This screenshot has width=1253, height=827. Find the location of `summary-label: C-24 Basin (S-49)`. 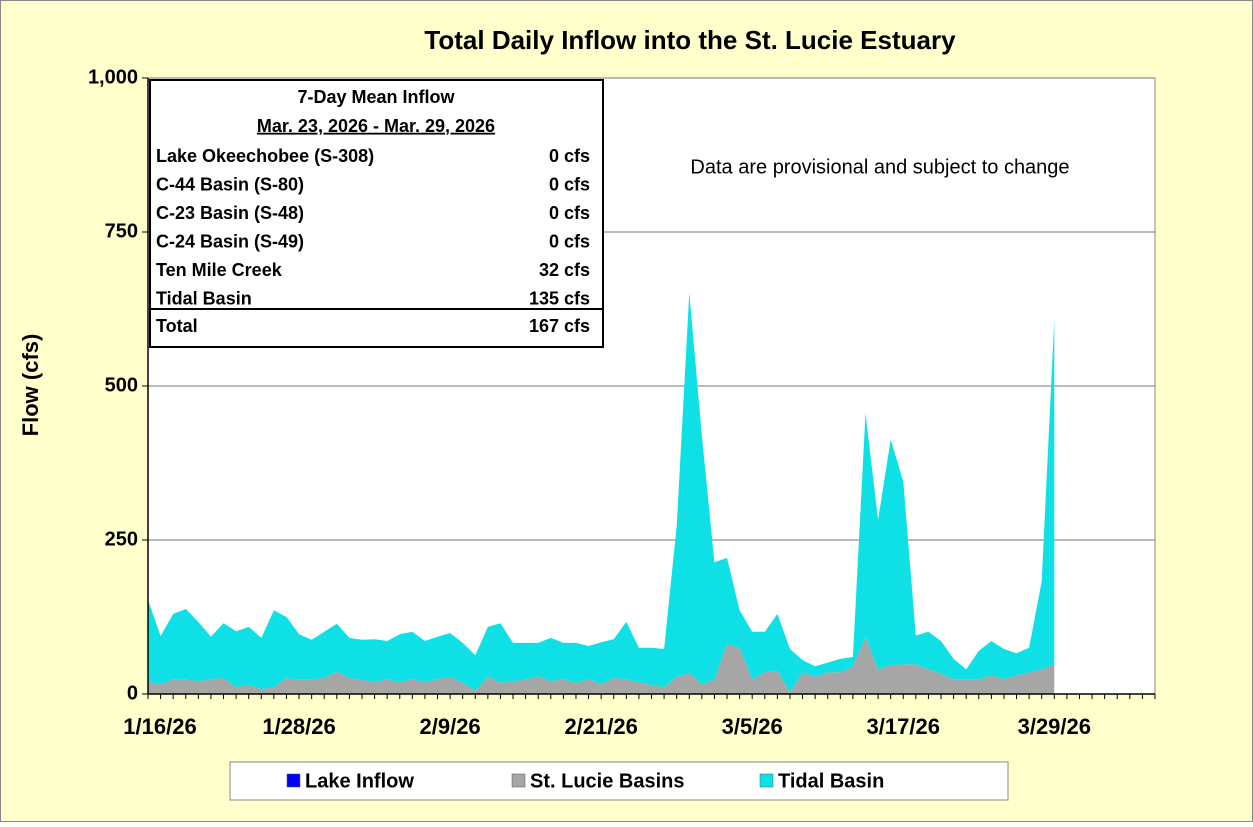

summary-label: C-24 Basin (S-49) is located at coordinates (230, 241).